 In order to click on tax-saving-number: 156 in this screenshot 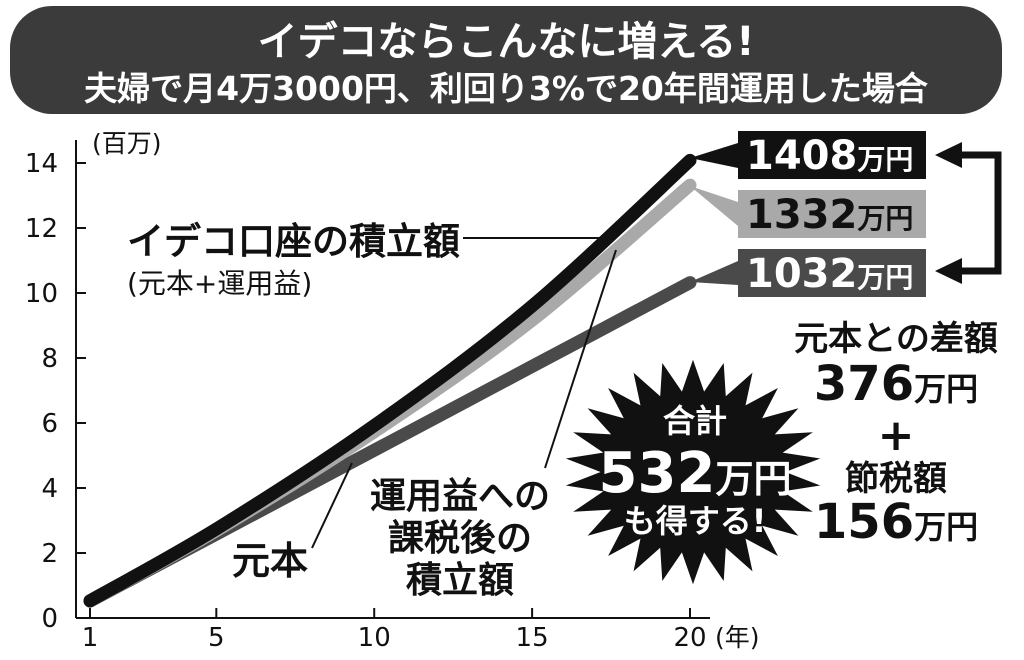, I will do `click(864, 522)`.